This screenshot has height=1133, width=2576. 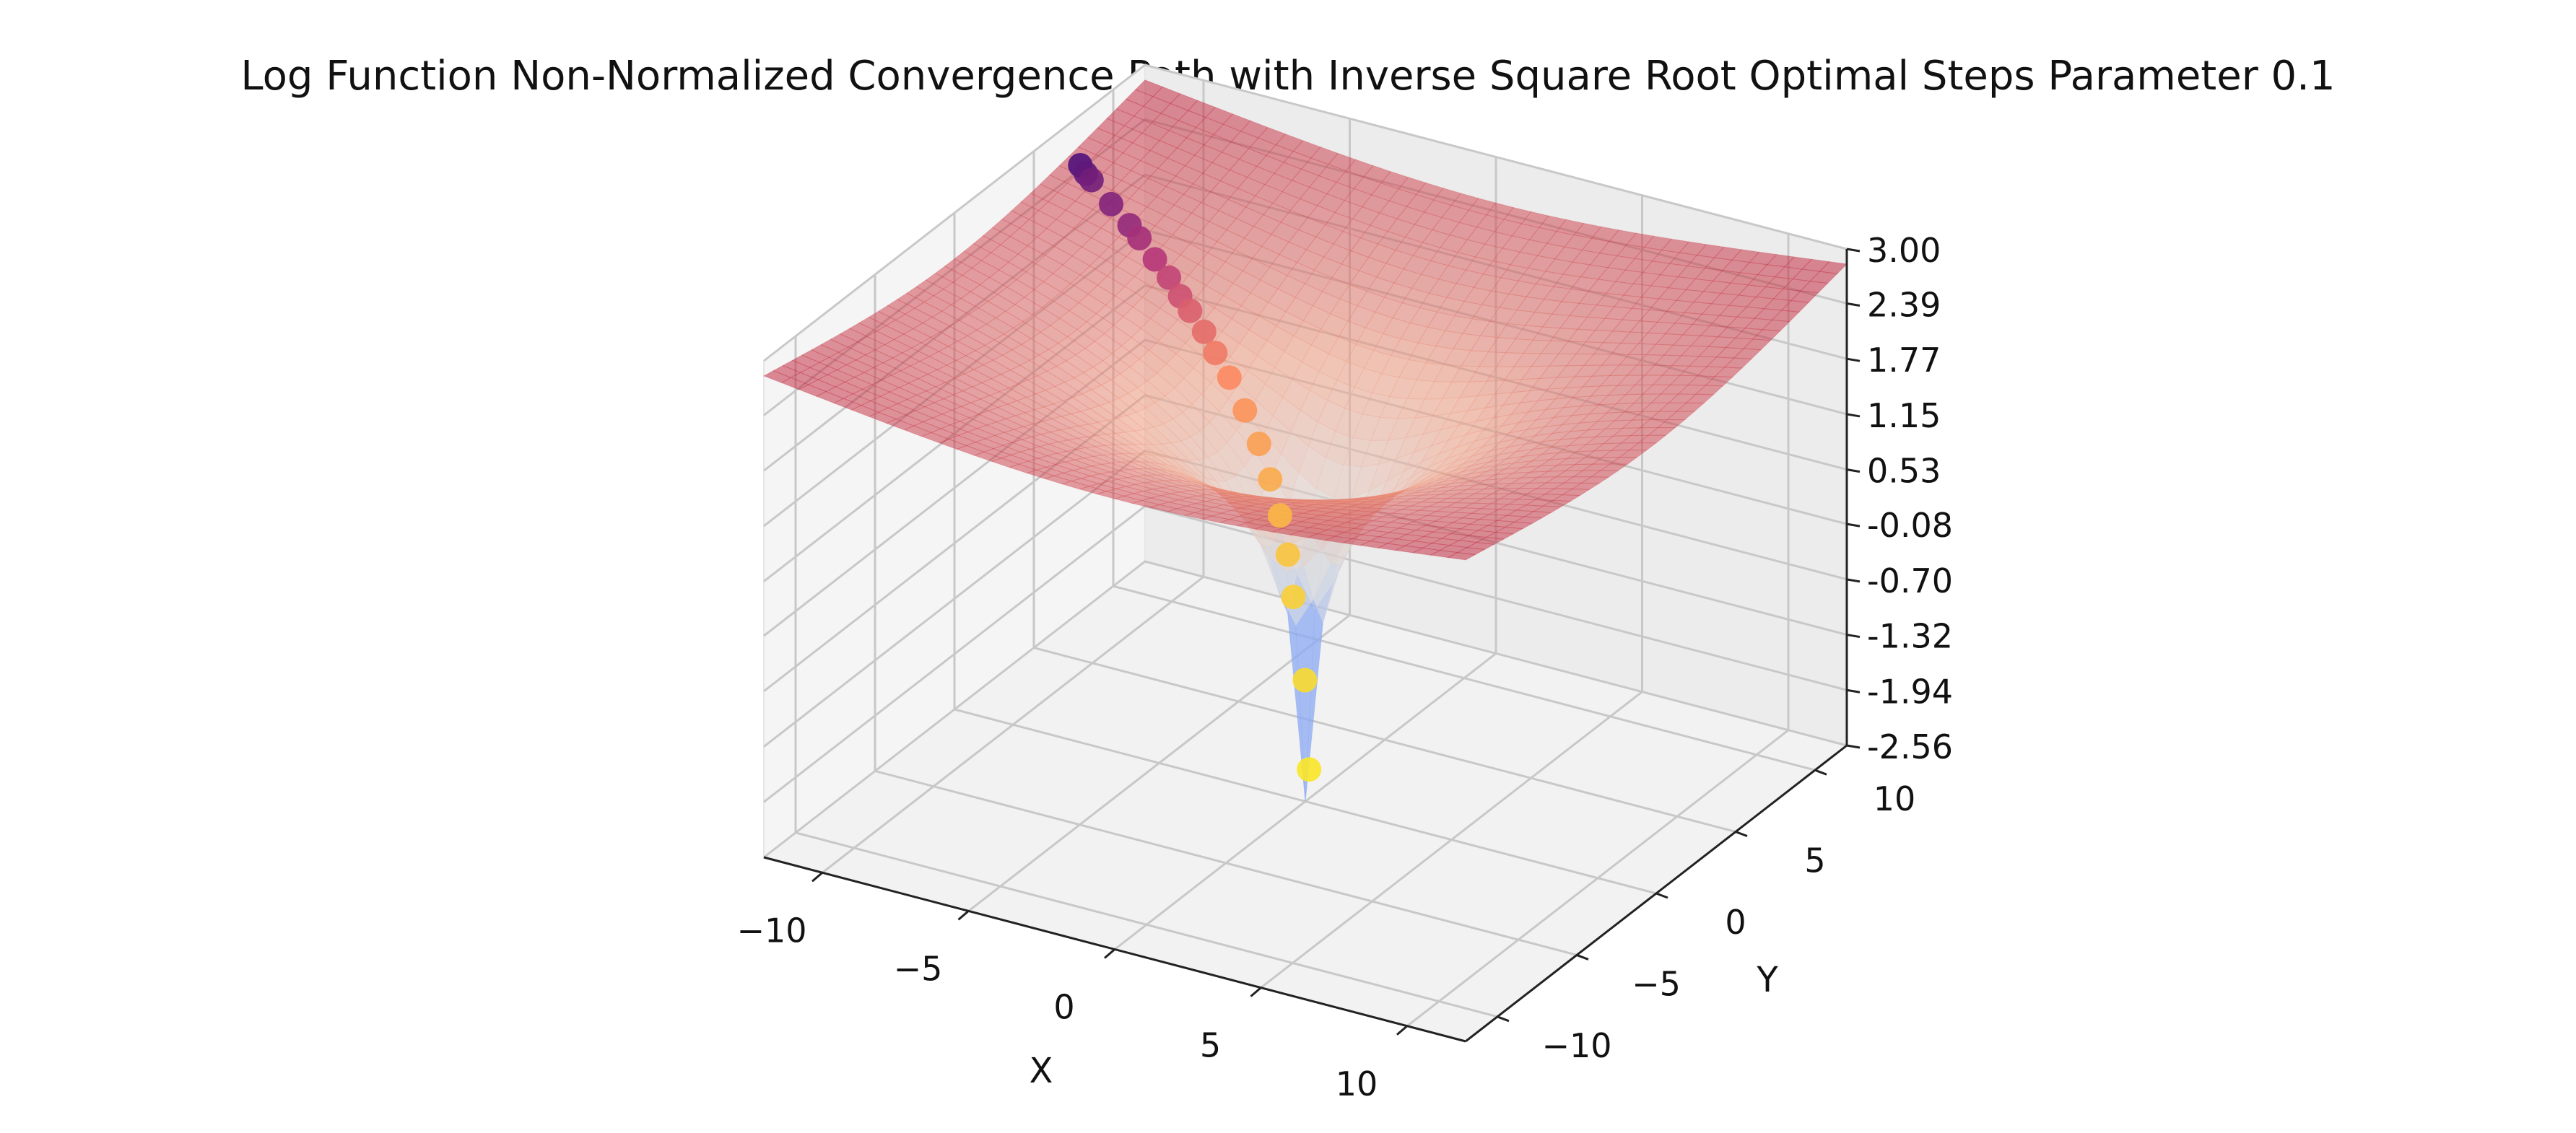 What do you see at coordinates (1736, 922) in the screenshot?
I see `y-tick-label: 0` at bounding box center [1736, 922].